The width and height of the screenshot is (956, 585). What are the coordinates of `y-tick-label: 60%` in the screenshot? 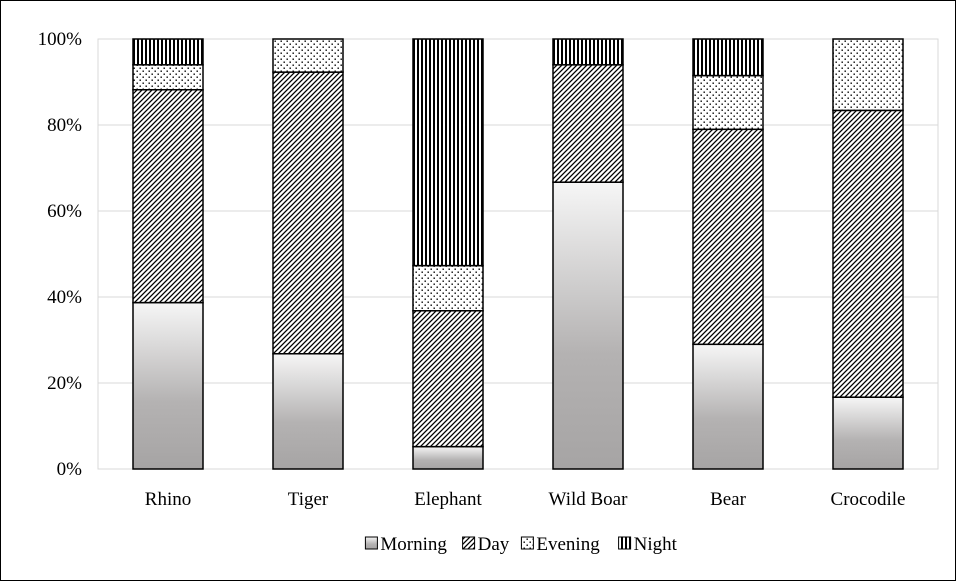 It's located at (64, 211).